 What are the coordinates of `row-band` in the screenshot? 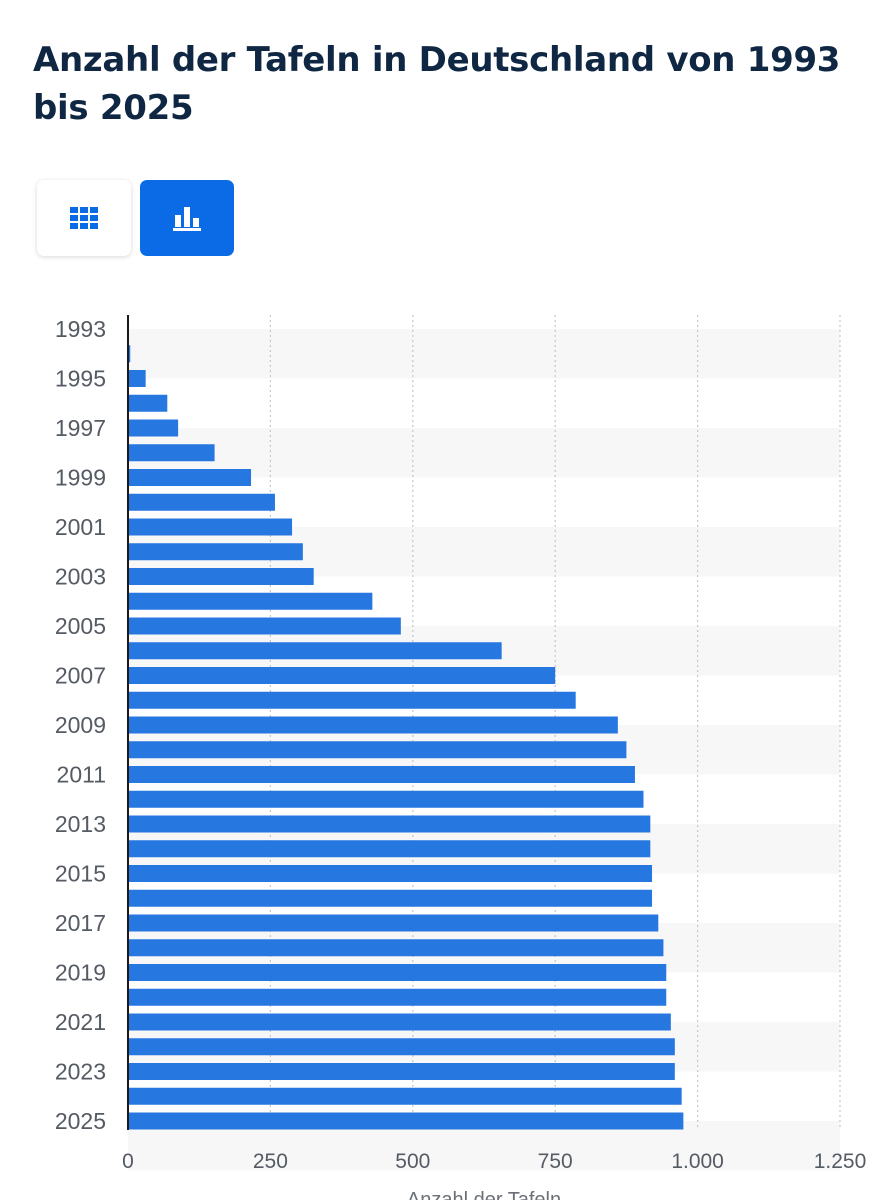 It's located at (484, 354).